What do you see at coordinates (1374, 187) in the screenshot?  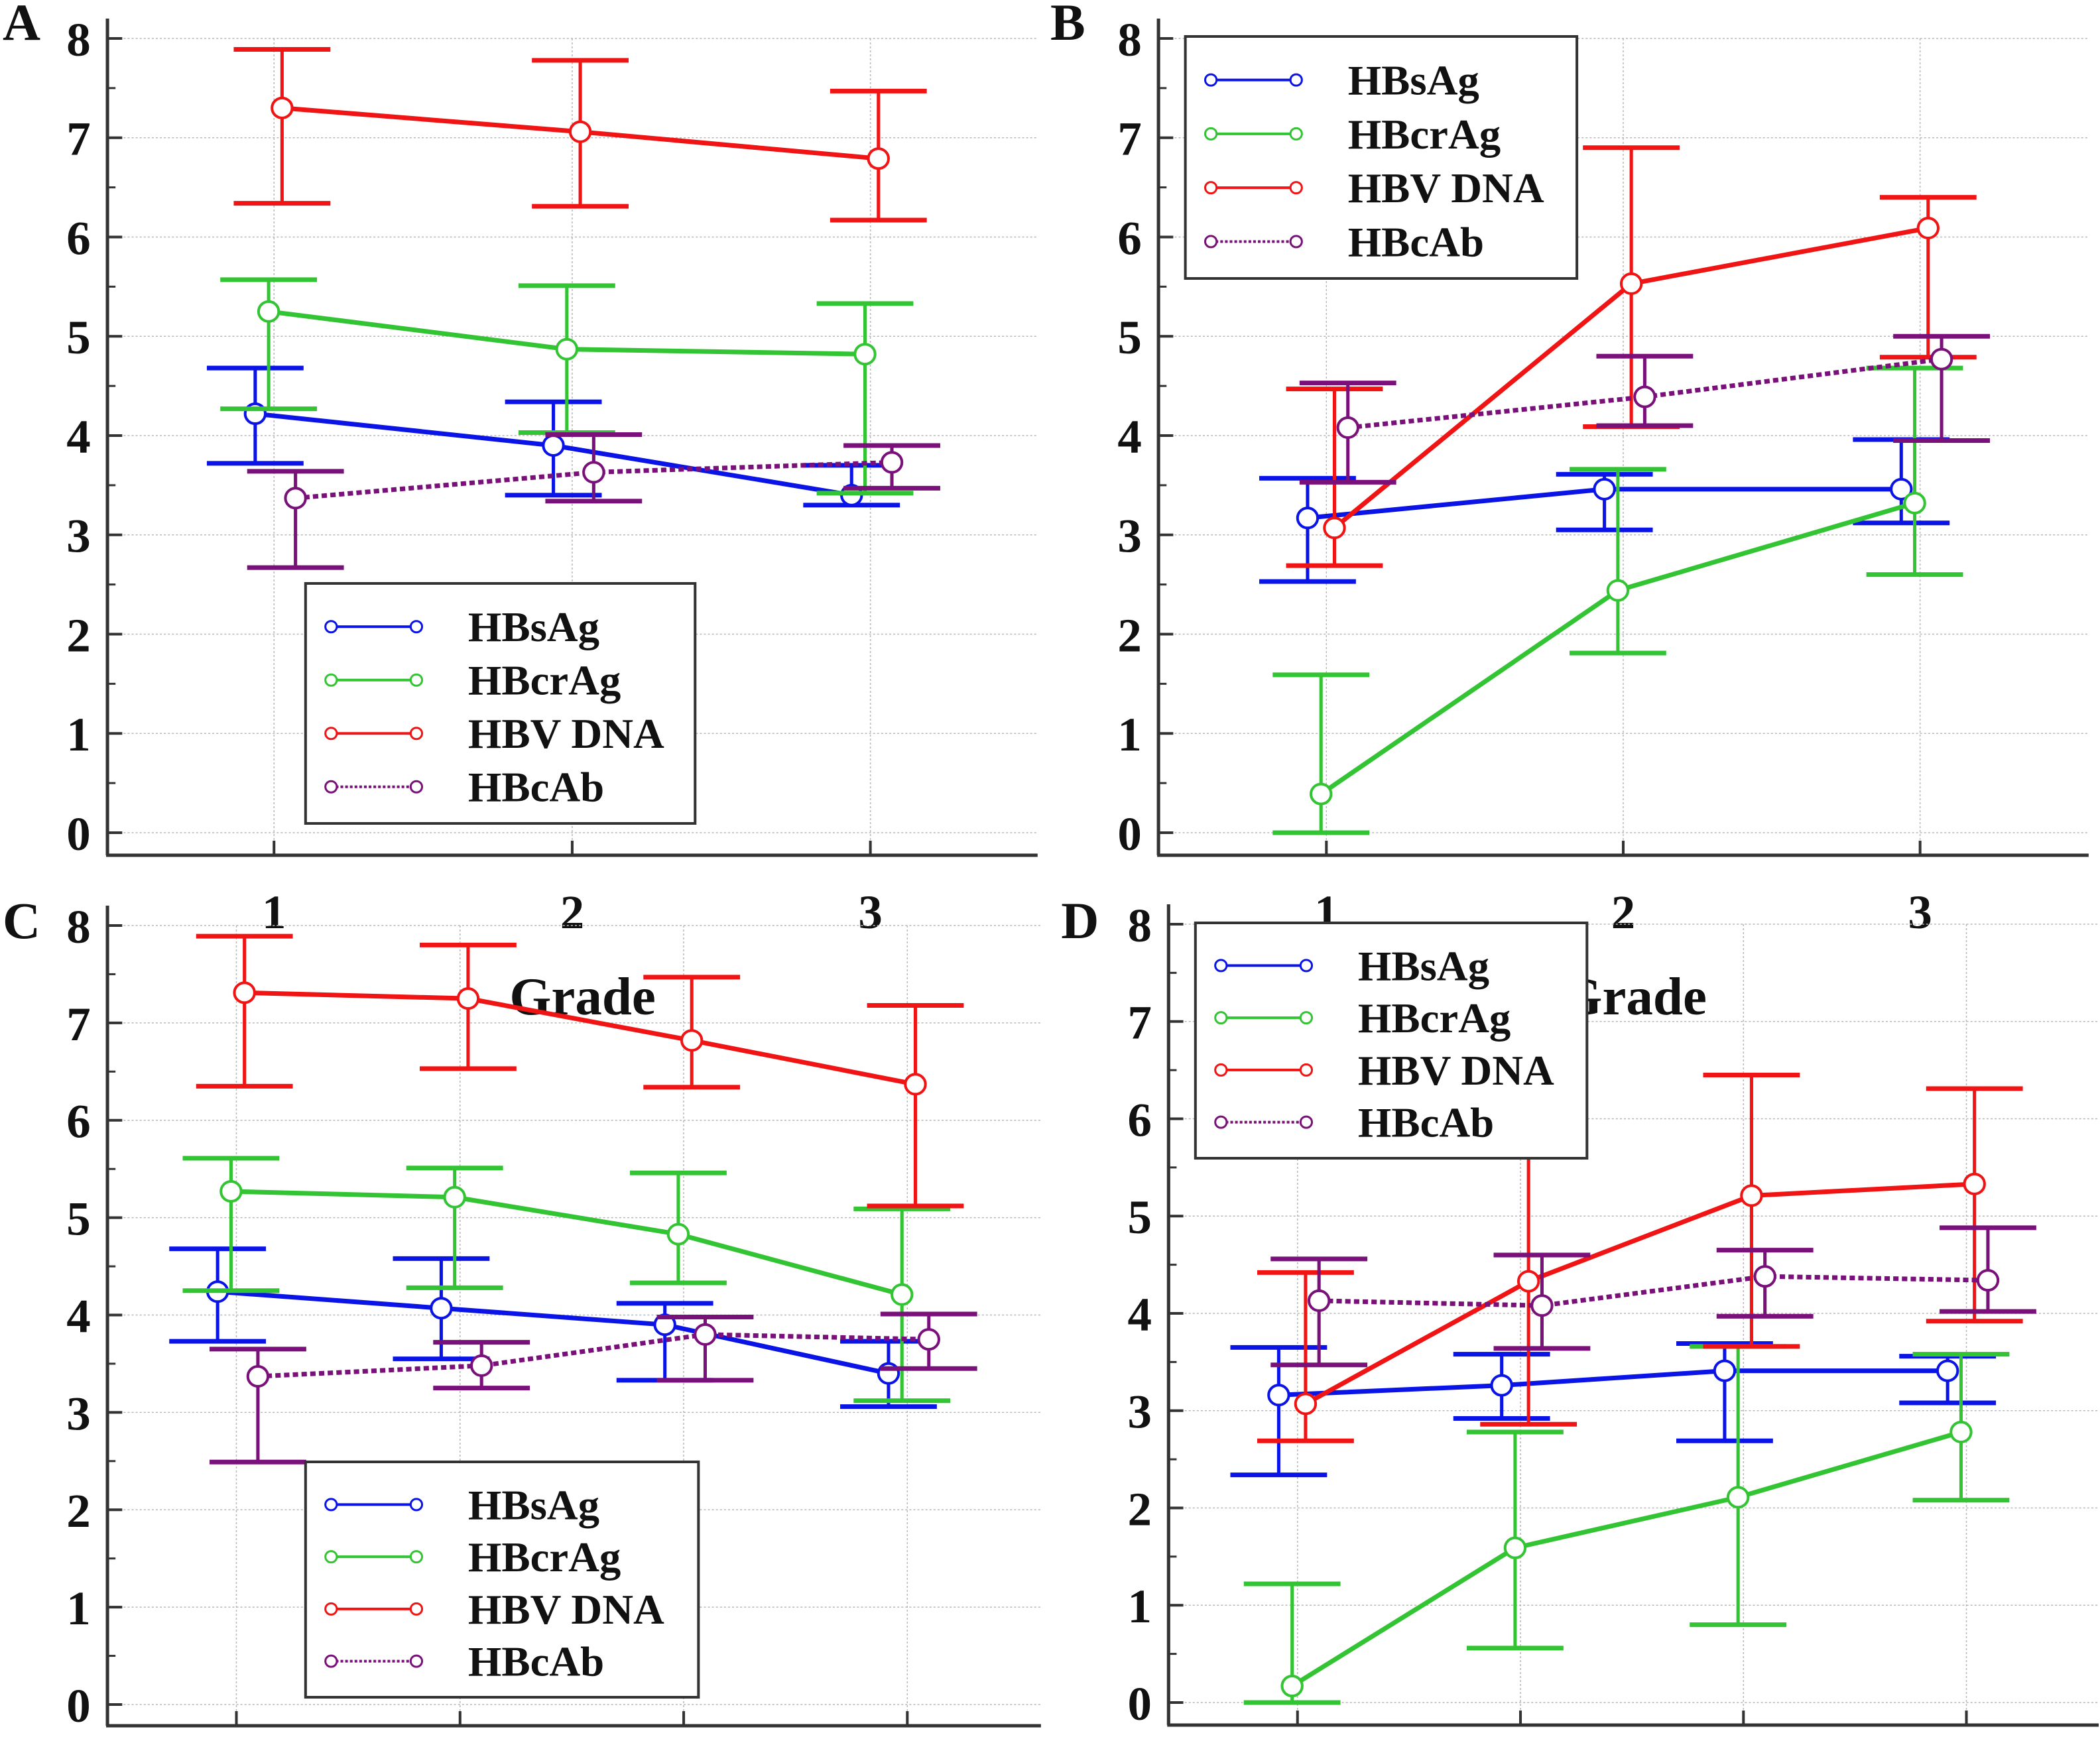 I see `legend-item: HBV DNA` at bounding box center [1374, 187].